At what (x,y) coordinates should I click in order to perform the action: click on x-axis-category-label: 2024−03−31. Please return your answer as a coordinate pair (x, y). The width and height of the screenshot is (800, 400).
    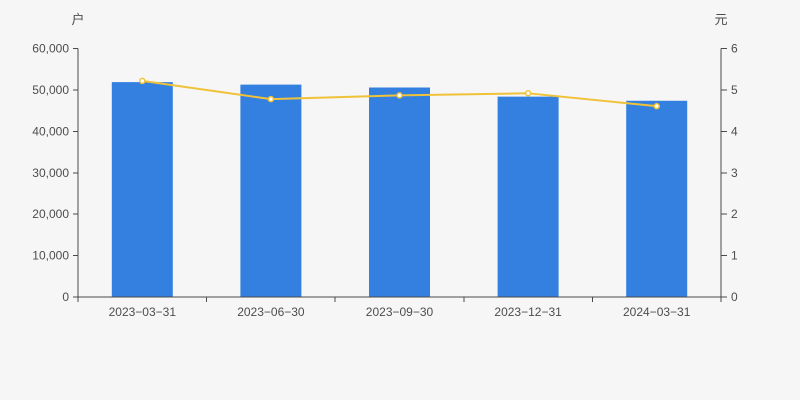
    Looking at the image, I should click on (657, 312).